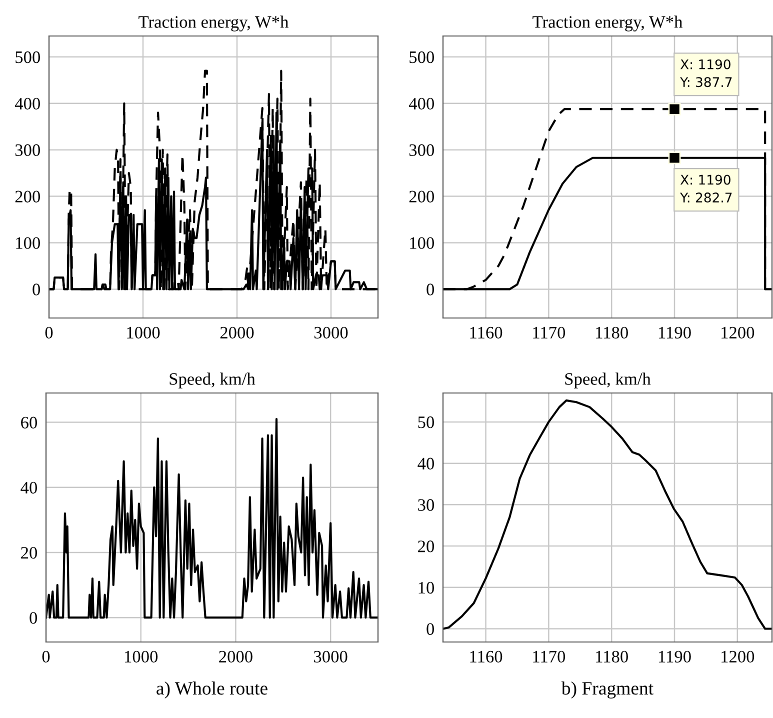 Image resolution: width=773 pixels, height=718 pixels. Describe the element at coordinates (426, 588) in the screenshot. I see `y-tick-label: 10` at that location.